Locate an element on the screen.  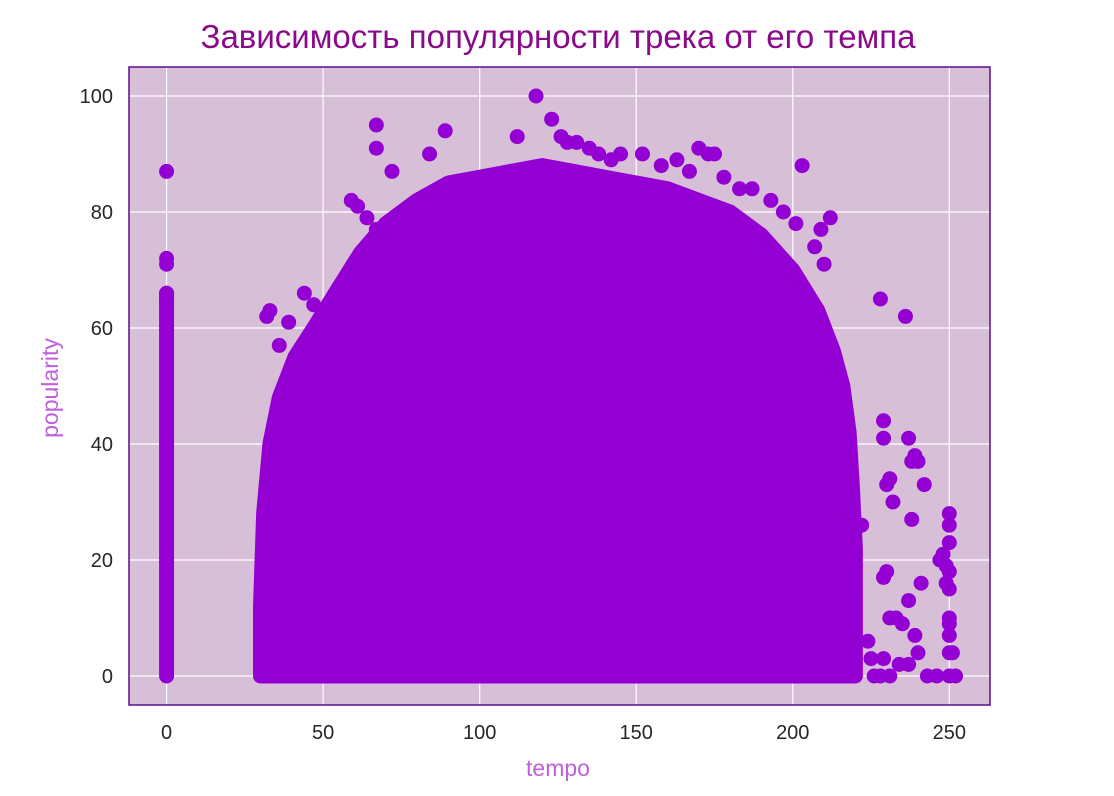
x-tick-label: 250 is located at coordinates (949, 733).